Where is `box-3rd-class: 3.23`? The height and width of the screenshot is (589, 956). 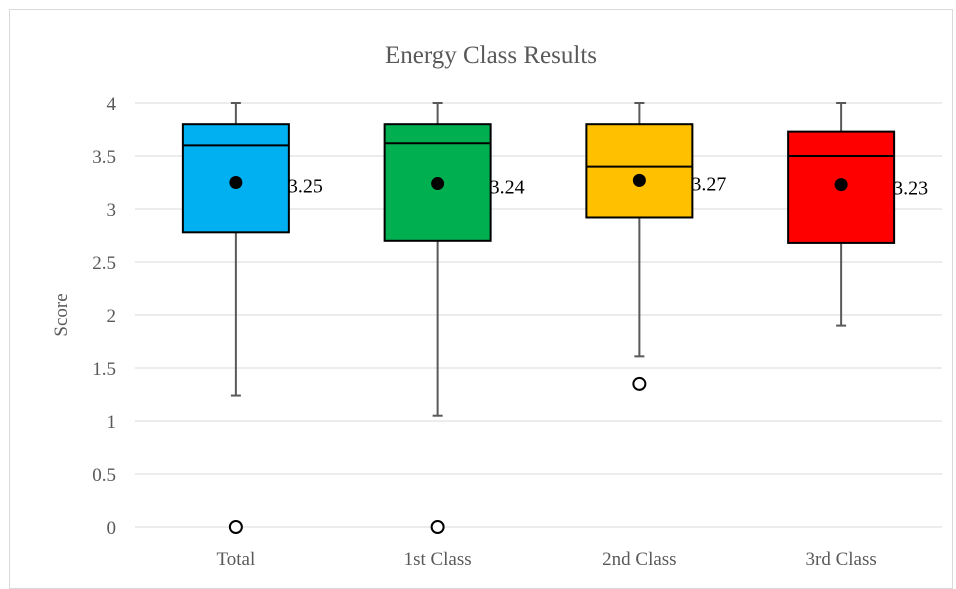 box-3rd-class: 3.23 is located at coordinates (857, 214).